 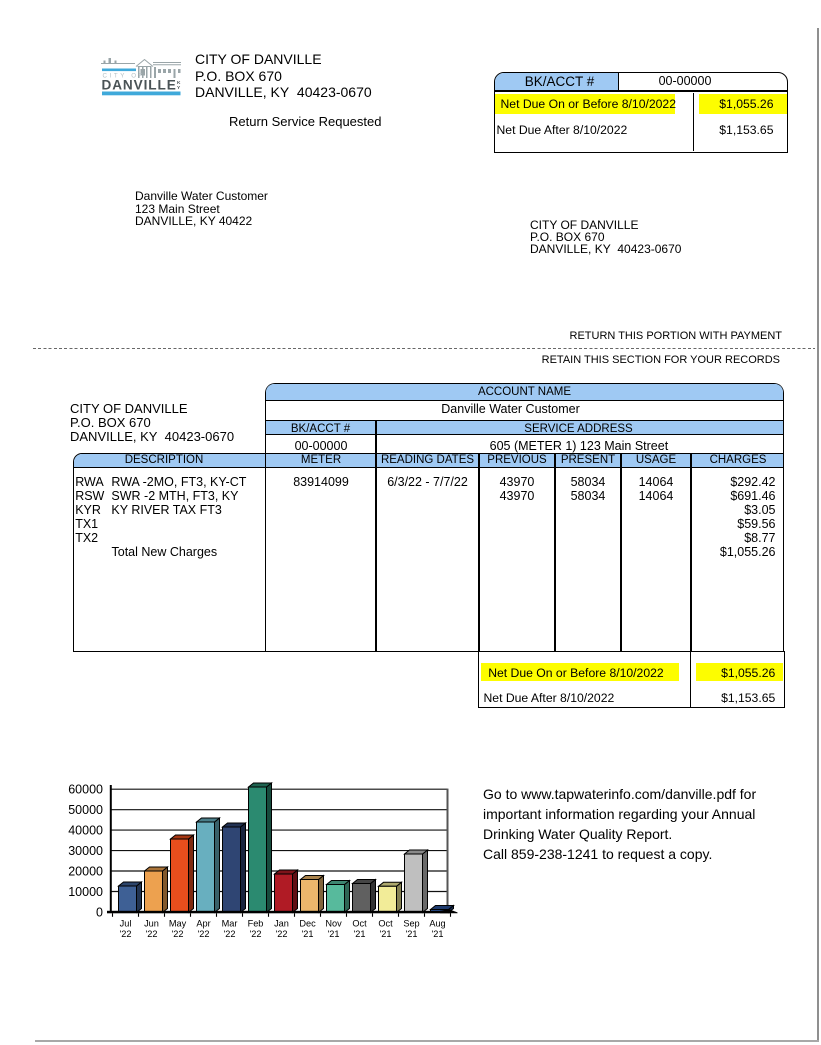 What do you see at coordinates (85, 790) in the screenshot?
I see `svg-text: 60000` at bounding box center [85, 790].